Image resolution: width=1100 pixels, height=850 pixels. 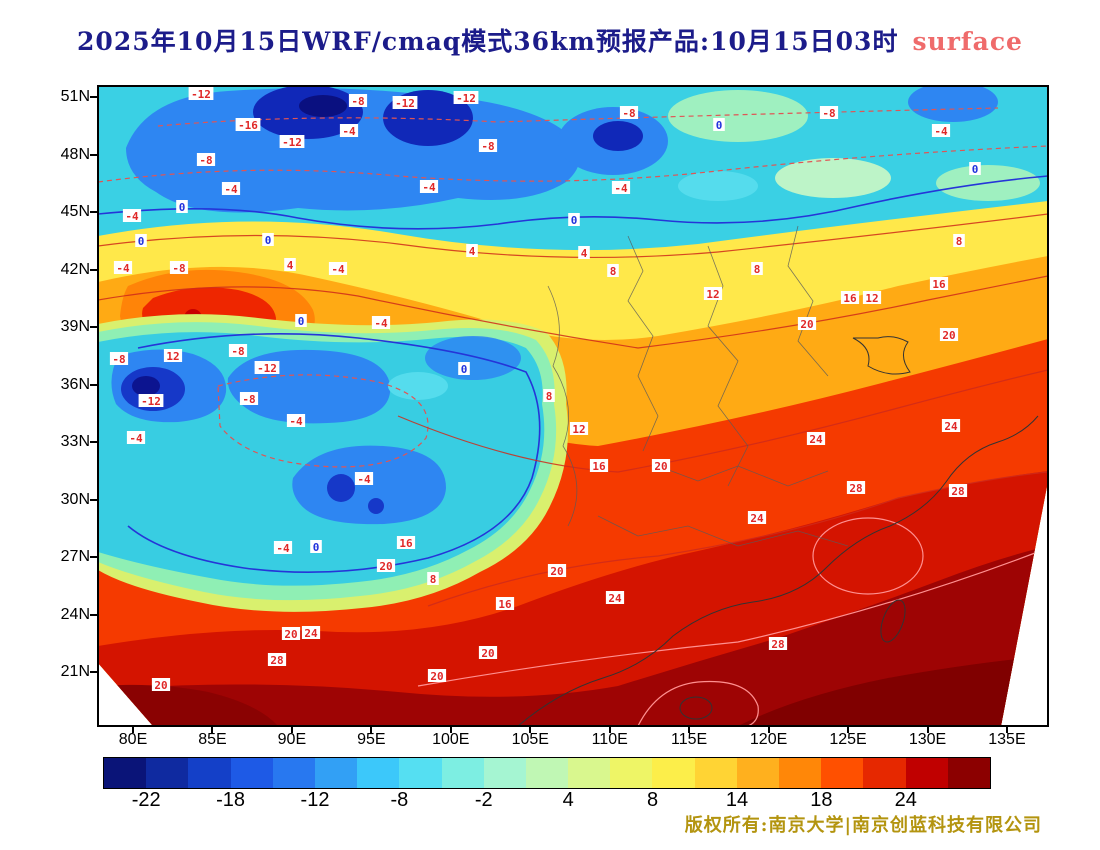 What do you see at coordinates (75, 326) in the screenshot?
I see `lat-tick-label: 39N` at bounding box center [75, 326].